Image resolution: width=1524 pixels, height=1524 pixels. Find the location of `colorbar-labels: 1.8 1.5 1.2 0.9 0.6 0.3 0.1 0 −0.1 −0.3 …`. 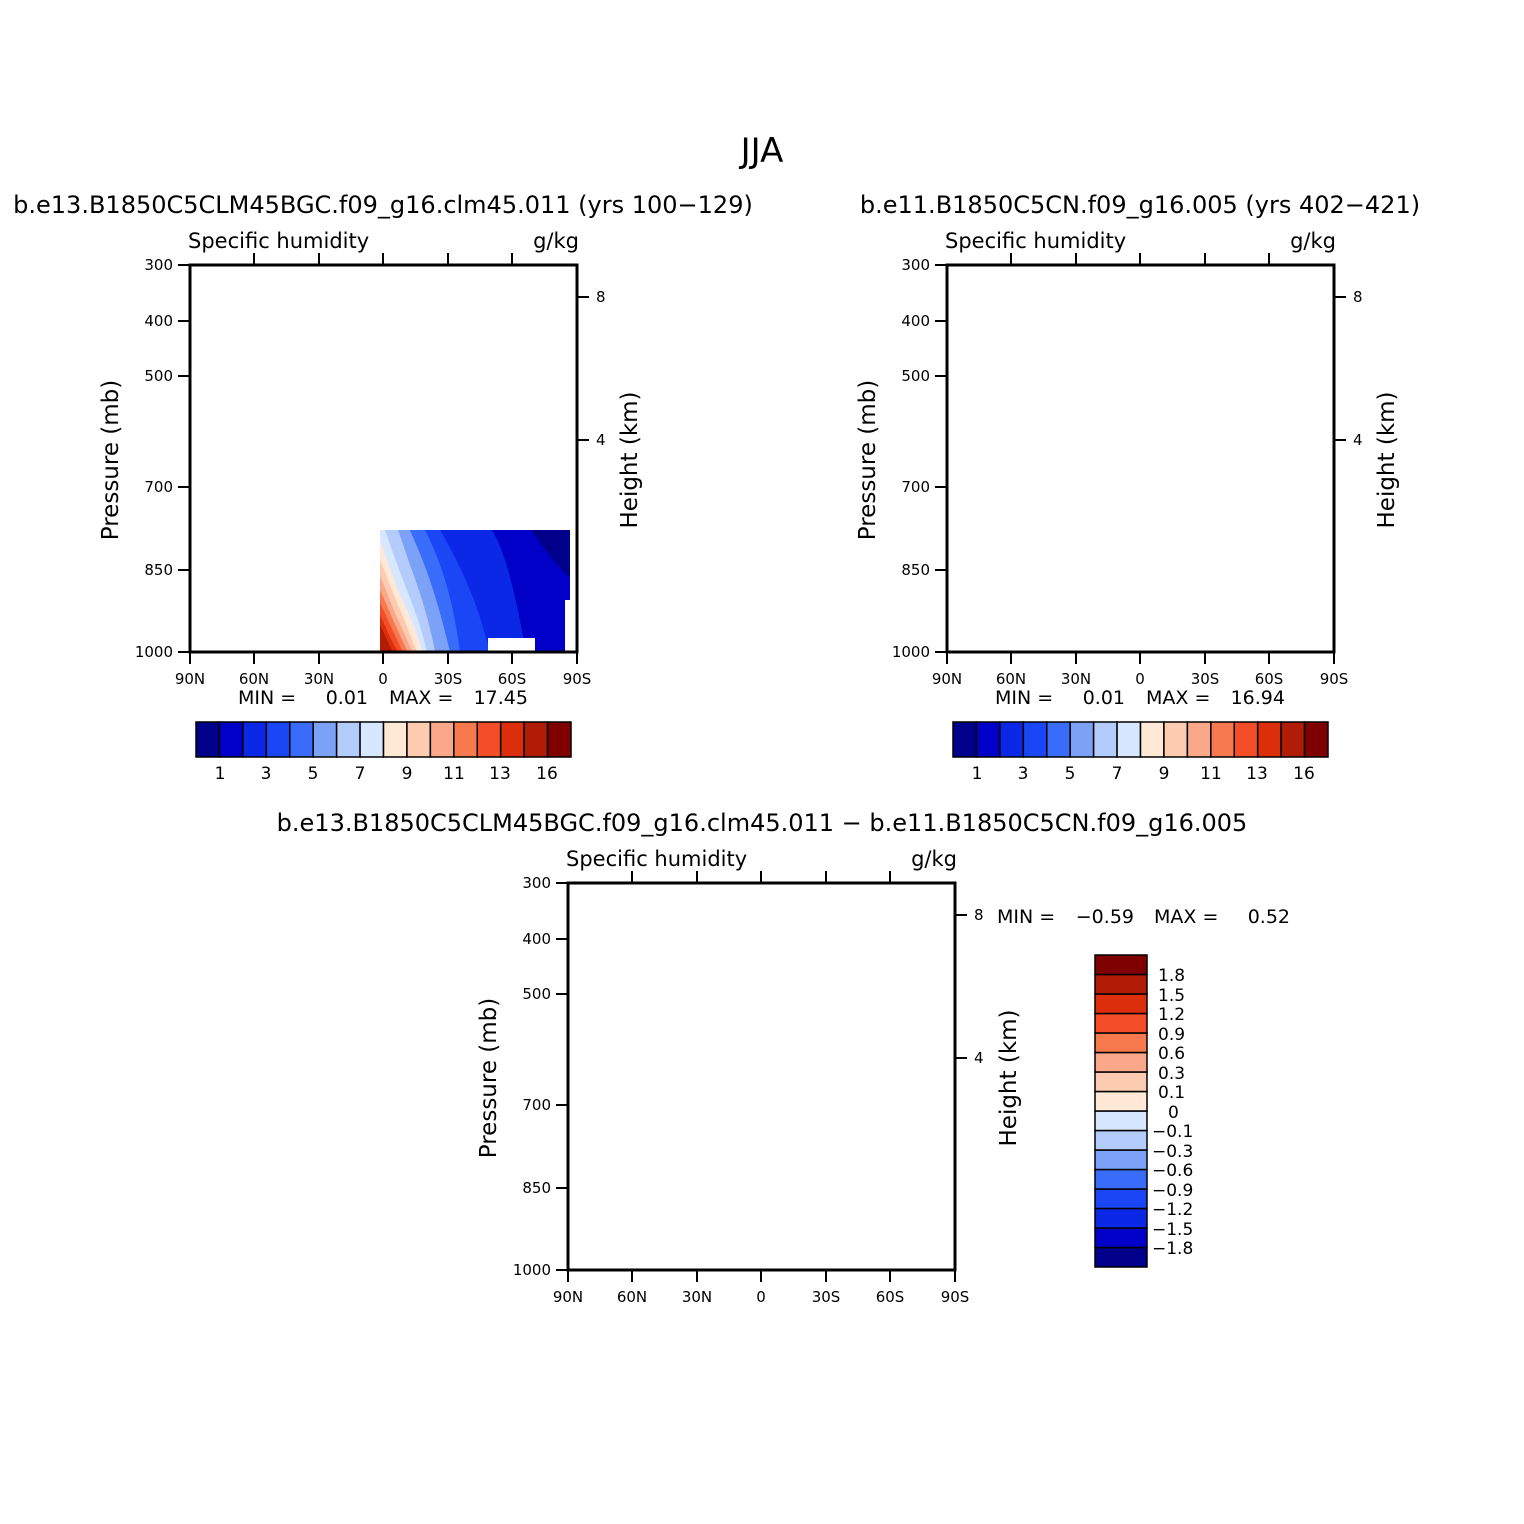

colorbar-labels: 1.8 1.5 1.2 0.9 0.6 0.3 0.1 0 −0.1 −0.3 … is located at coordinates (1172, 1112).